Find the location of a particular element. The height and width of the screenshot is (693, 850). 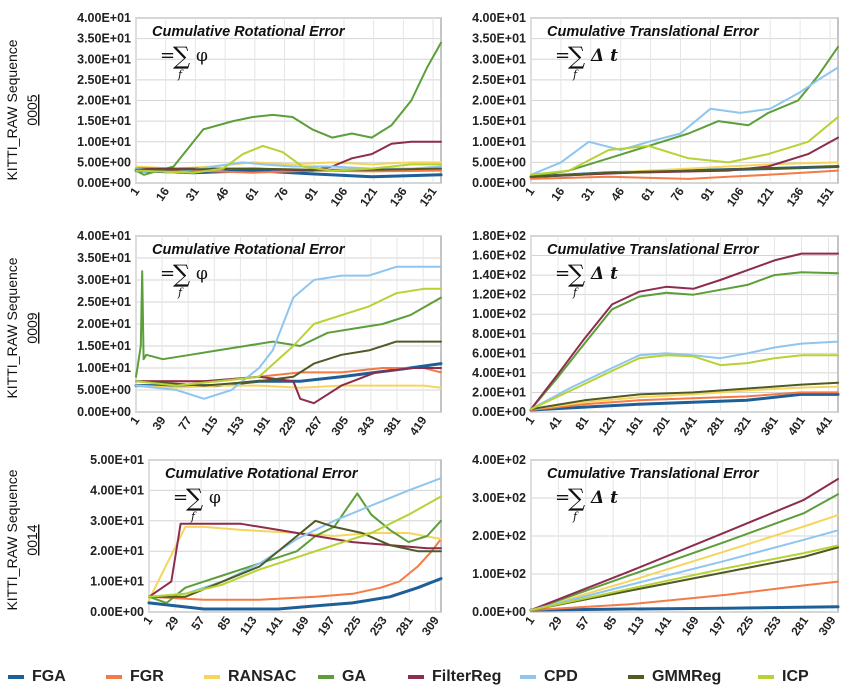

legend-label: ICP is located at coordinates (795, 676).